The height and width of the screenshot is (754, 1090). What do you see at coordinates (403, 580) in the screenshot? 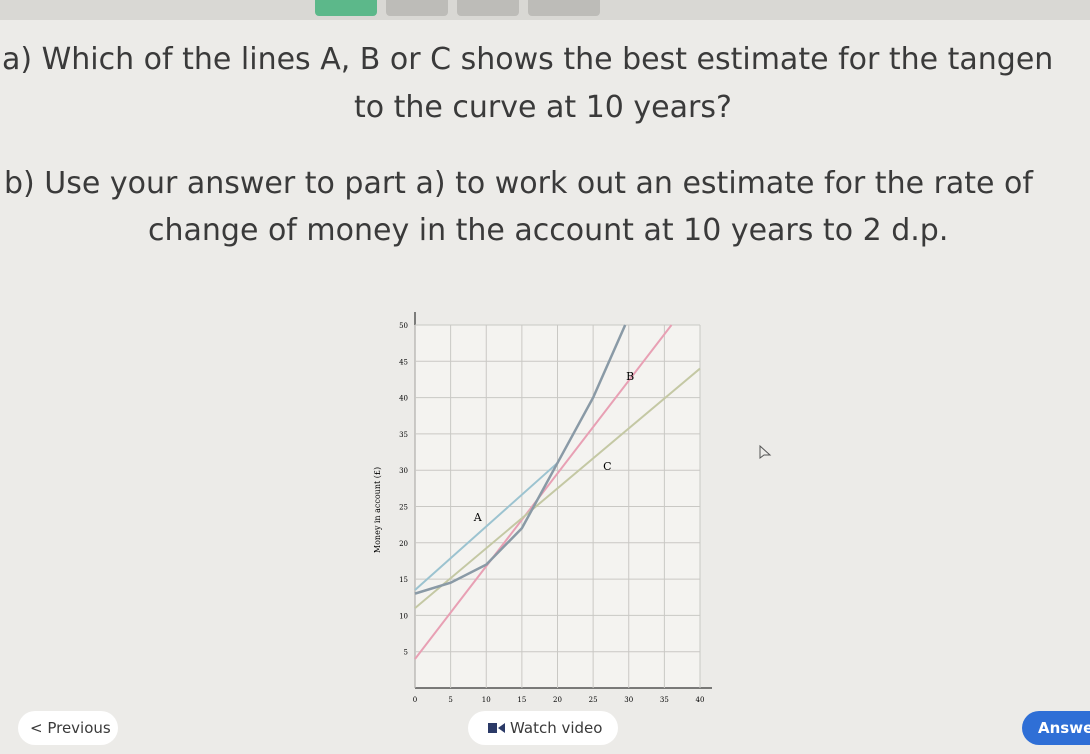
I see `y-tick-label: 15` at bounding box center [403, 580].